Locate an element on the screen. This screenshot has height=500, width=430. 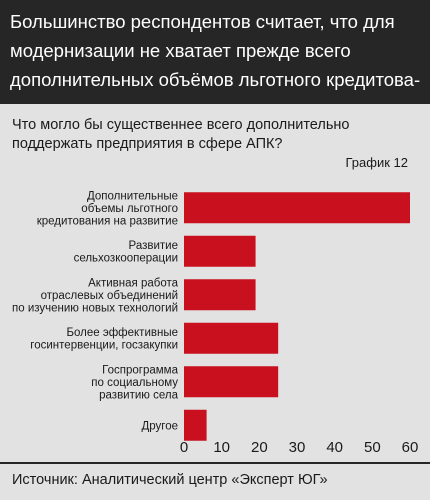
x-tick-label-5: 50 is located at coordinates (372, 447).